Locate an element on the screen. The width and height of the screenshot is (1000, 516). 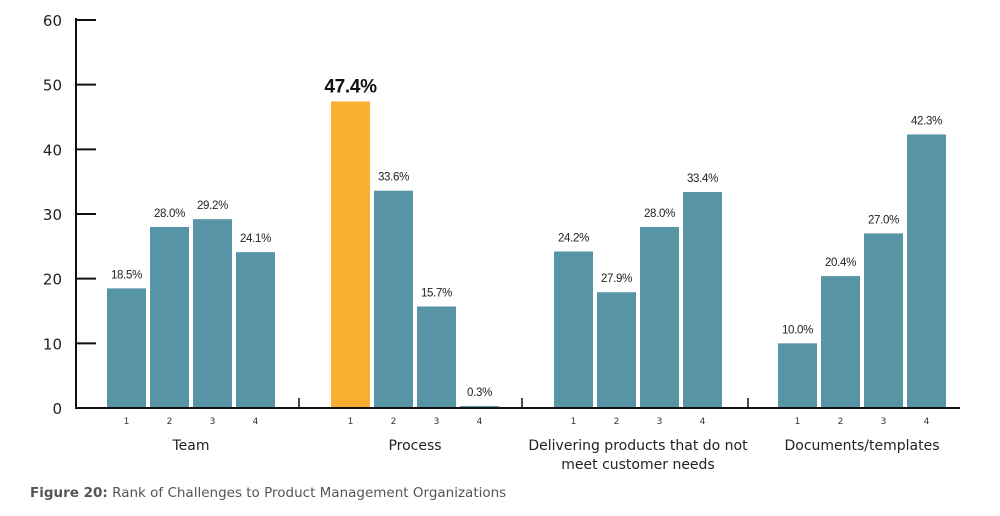
data-label: 33.6% is located at coordinates (393, 178).